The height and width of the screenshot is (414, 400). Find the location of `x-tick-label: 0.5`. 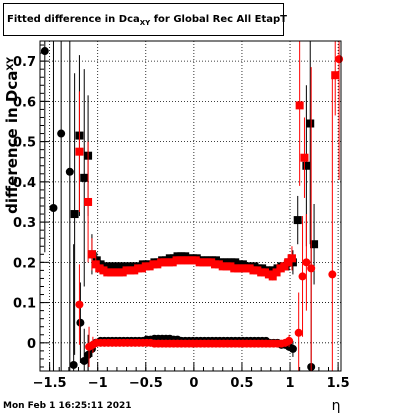

x-tick-label: 0.5 is located at coordinates (241, 383).